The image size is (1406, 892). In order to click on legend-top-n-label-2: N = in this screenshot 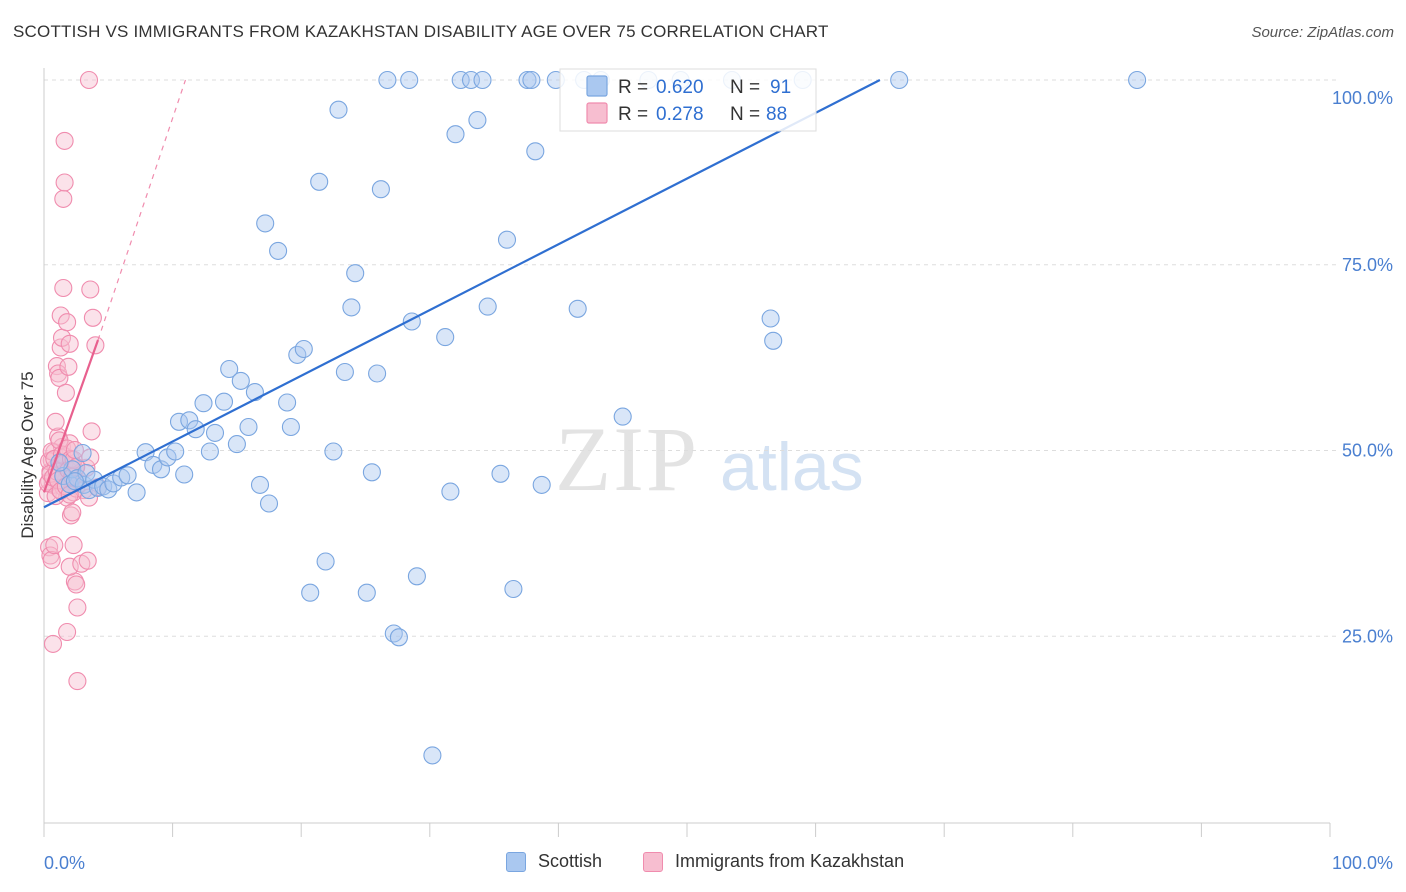, I will do `click(745, 114)`.